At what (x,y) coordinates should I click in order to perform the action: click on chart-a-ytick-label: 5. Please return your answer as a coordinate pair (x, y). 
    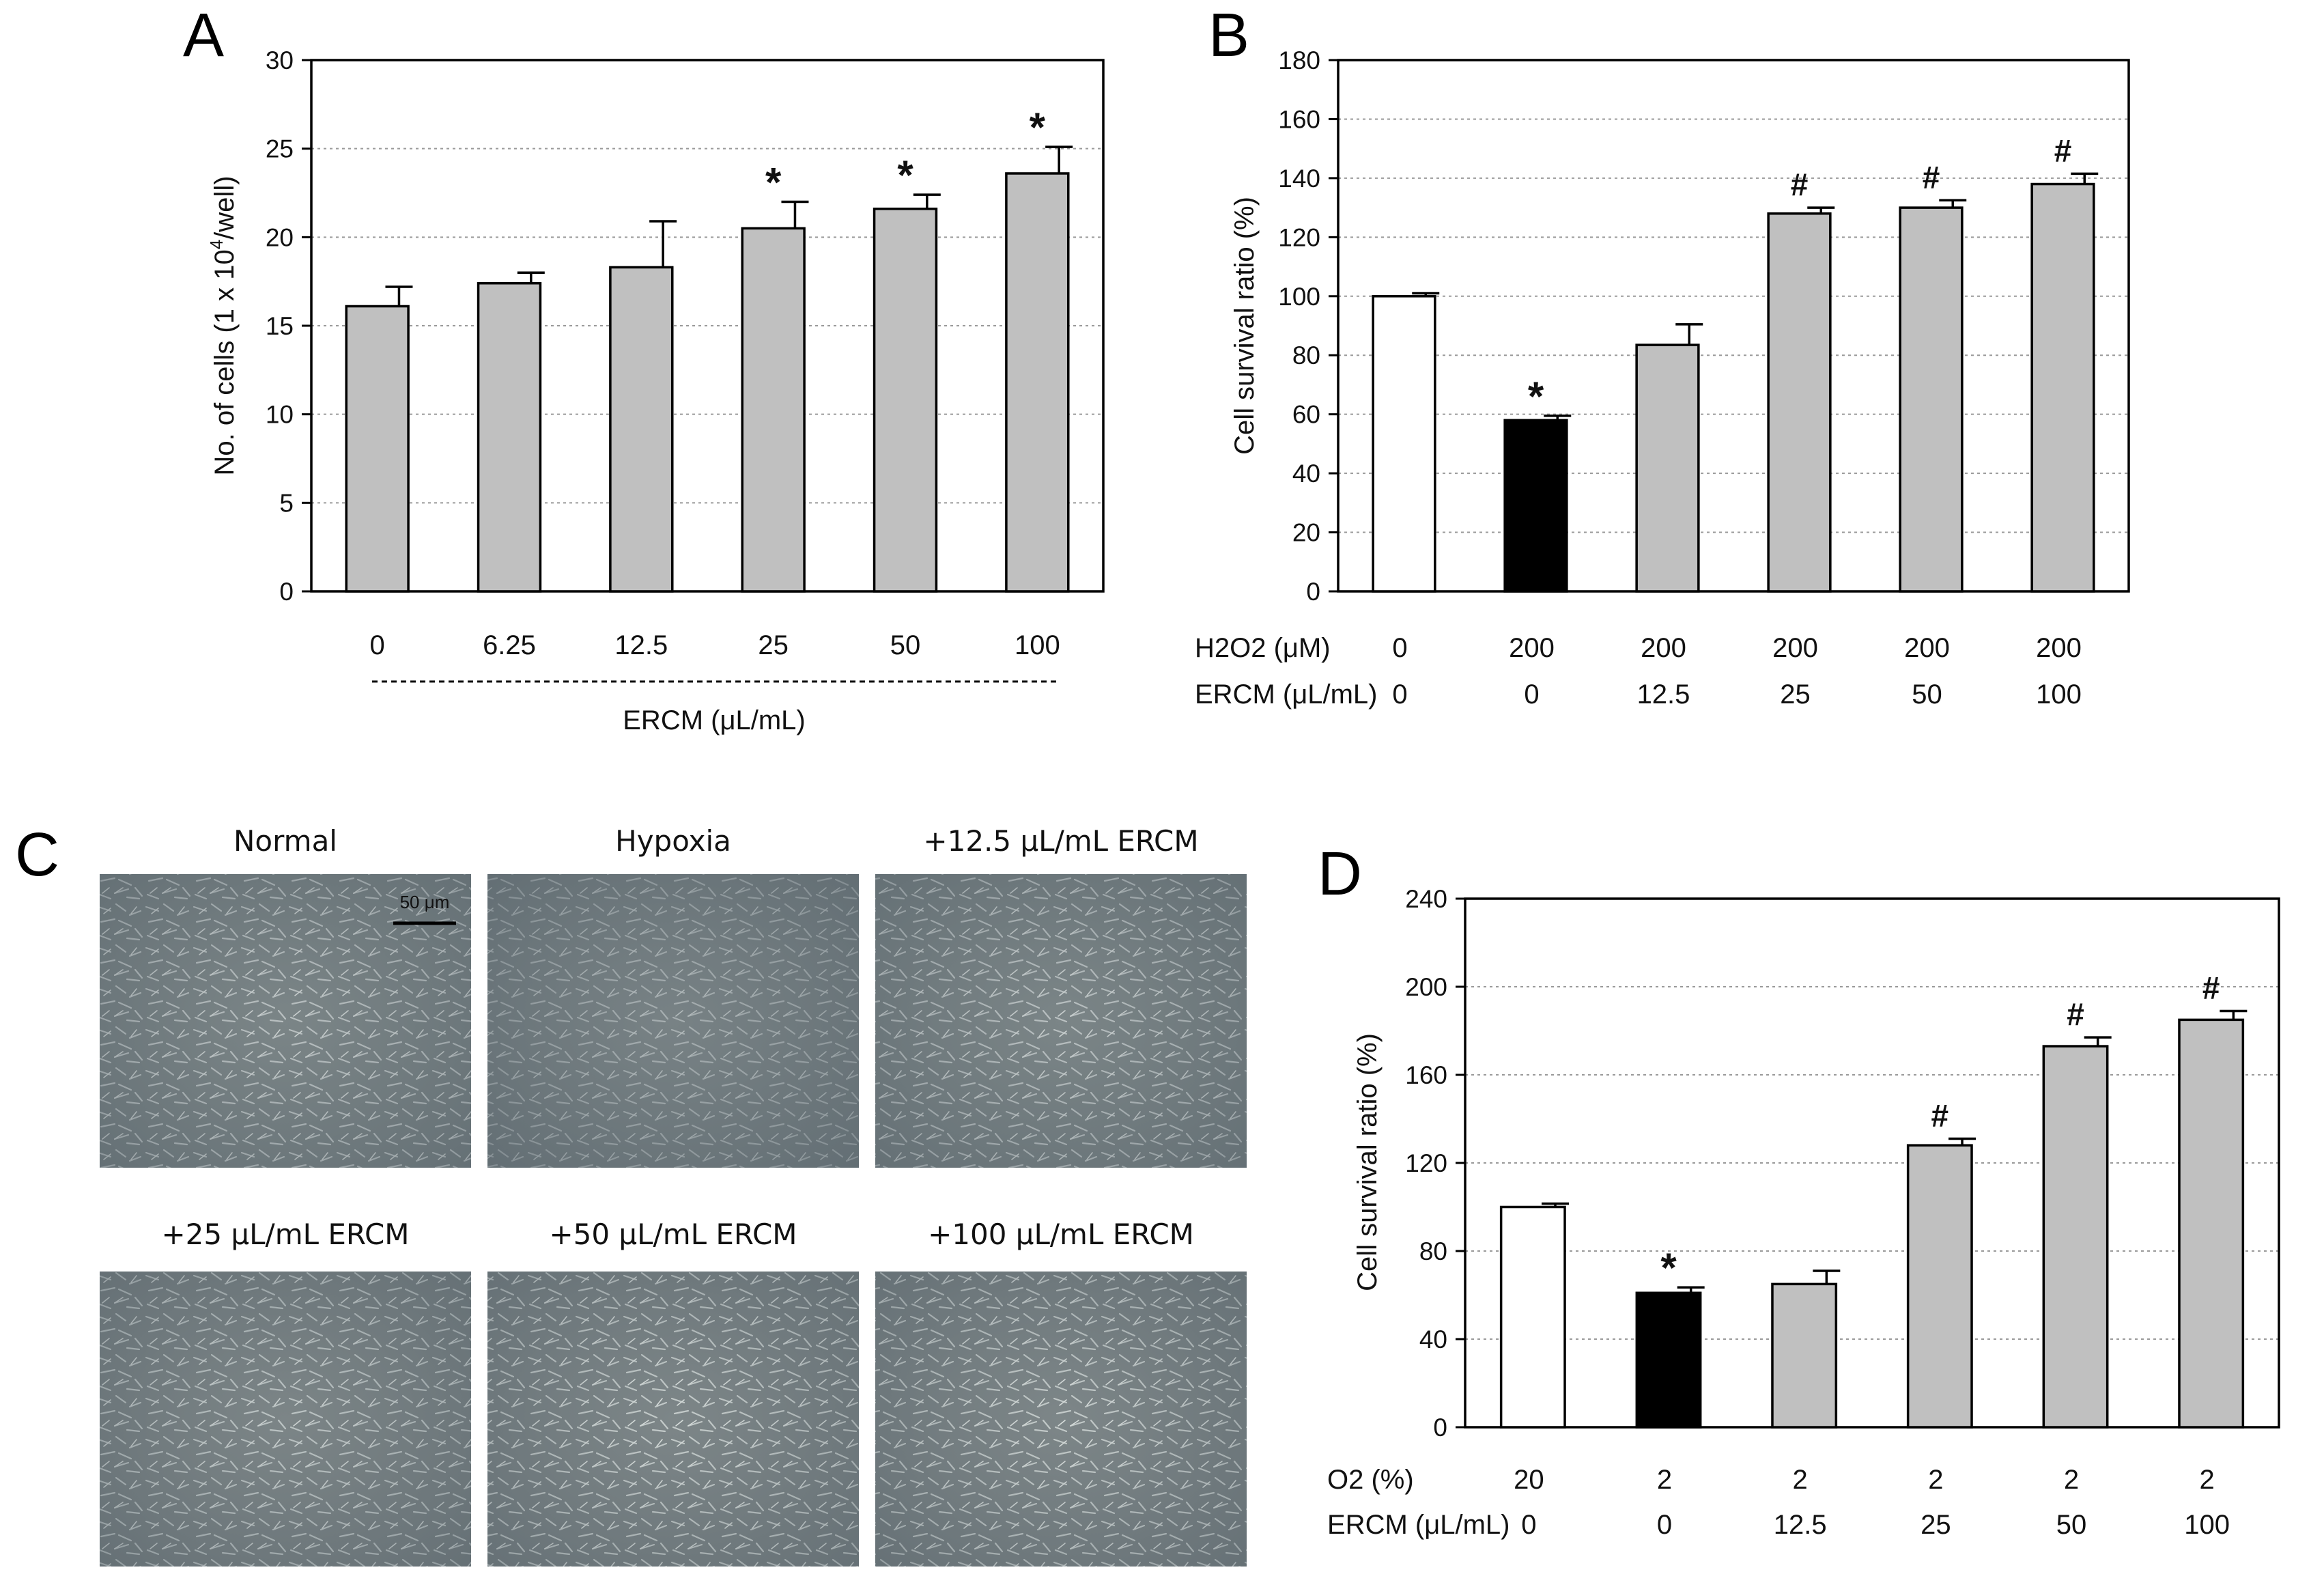
    Looking at the image, I should click on (286, 503).